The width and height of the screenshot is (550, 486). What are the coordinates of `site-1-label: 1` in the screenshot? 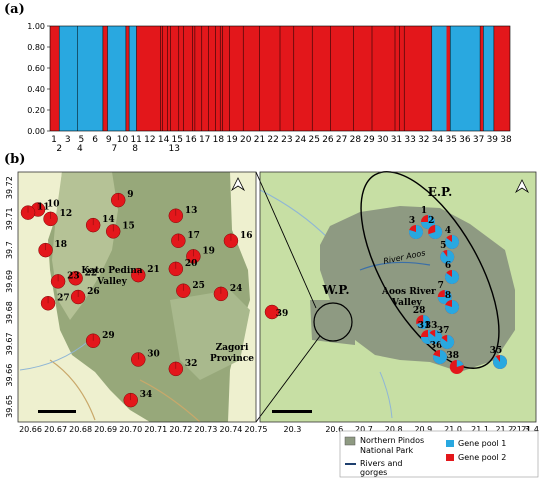 It's located at (424, 211).